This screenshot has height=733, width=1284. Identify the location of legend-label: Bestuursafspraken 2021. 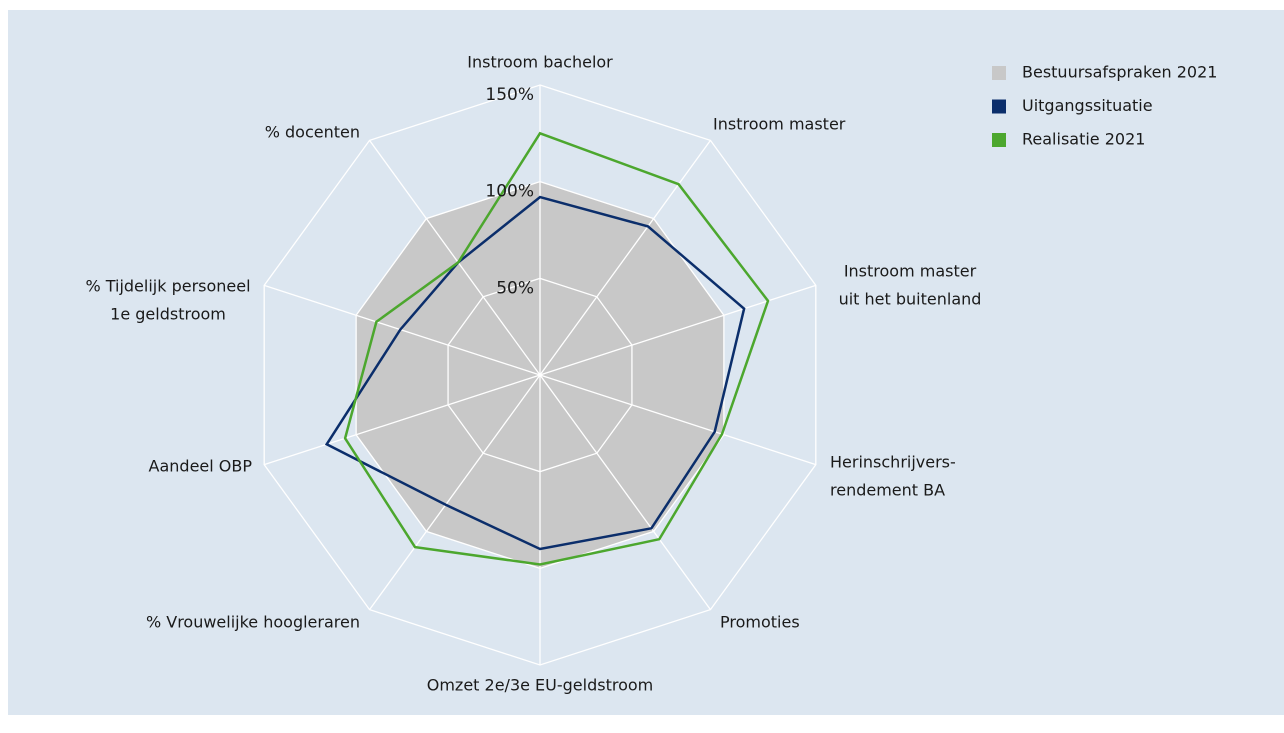
(1119, 72).